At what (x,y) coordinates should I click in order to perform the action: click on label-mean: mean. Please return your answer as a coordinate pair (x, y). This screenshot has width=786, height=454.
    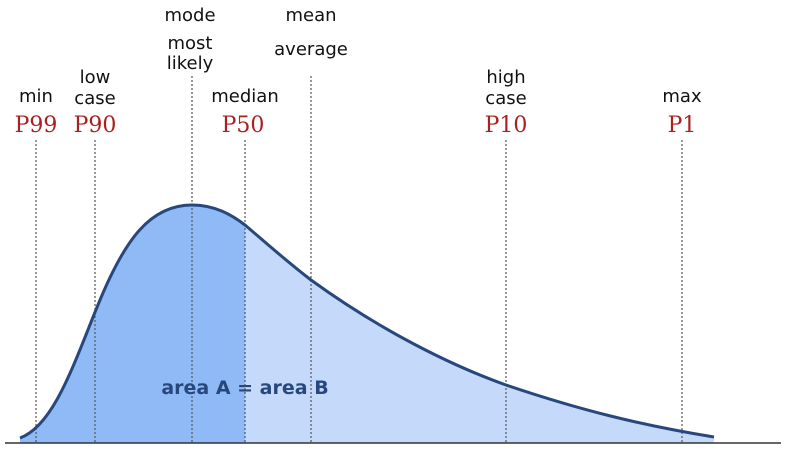
    Looking at the image, I should click on (310, 15).